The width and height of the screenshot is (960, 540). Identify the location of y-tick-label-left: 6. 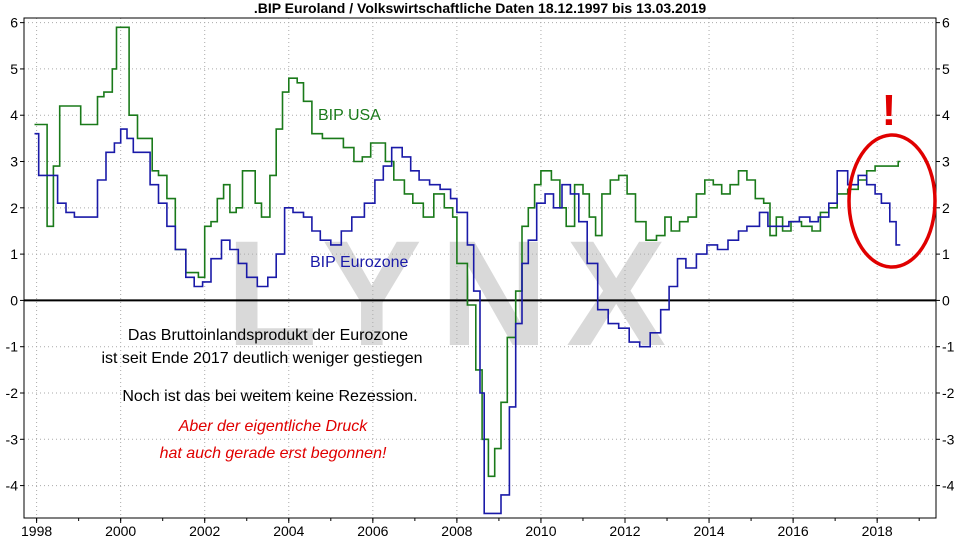
(14, 23).